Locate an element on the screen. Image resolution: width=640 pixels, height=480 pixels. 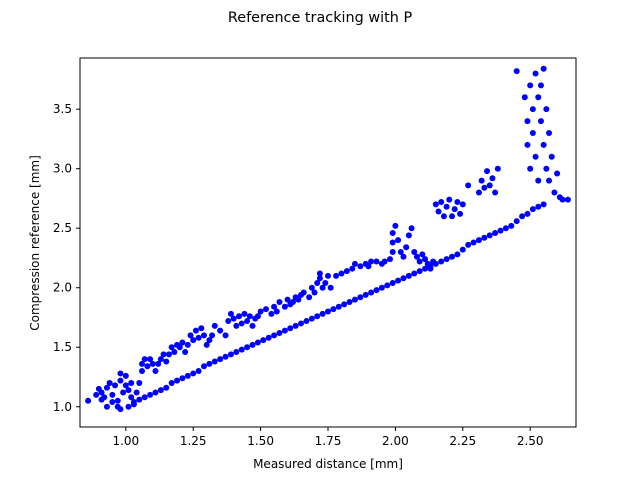
x-tick-label: 2.00 is located at coordinates (395, 441).